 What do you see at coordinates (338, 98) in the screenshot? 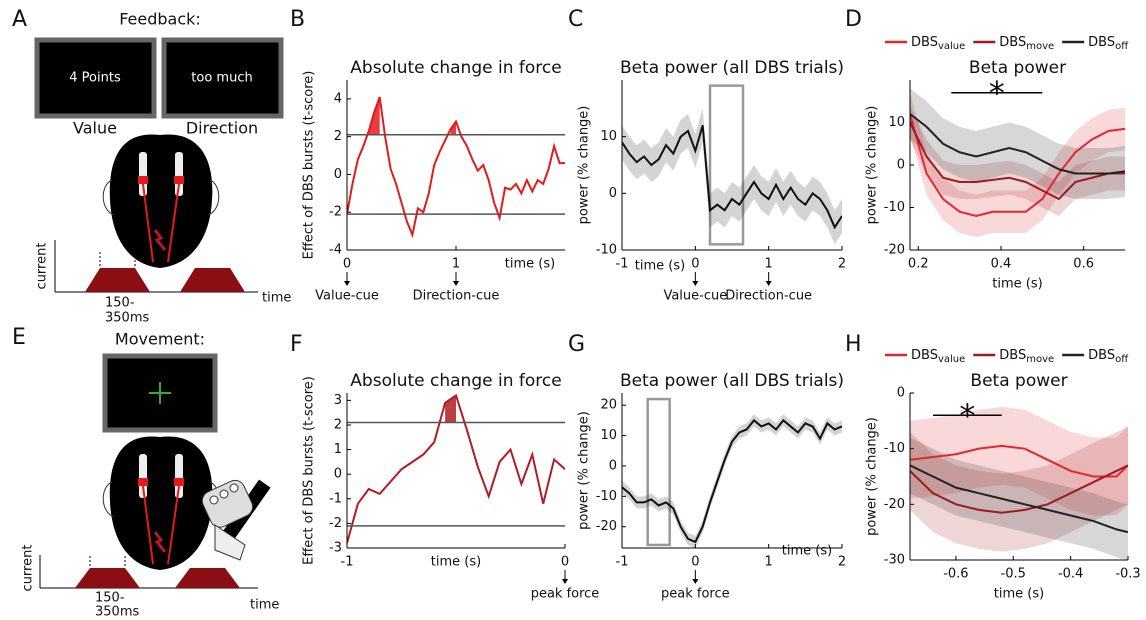
I see `y-tick-label: 4` at bounding box center [338, 98].